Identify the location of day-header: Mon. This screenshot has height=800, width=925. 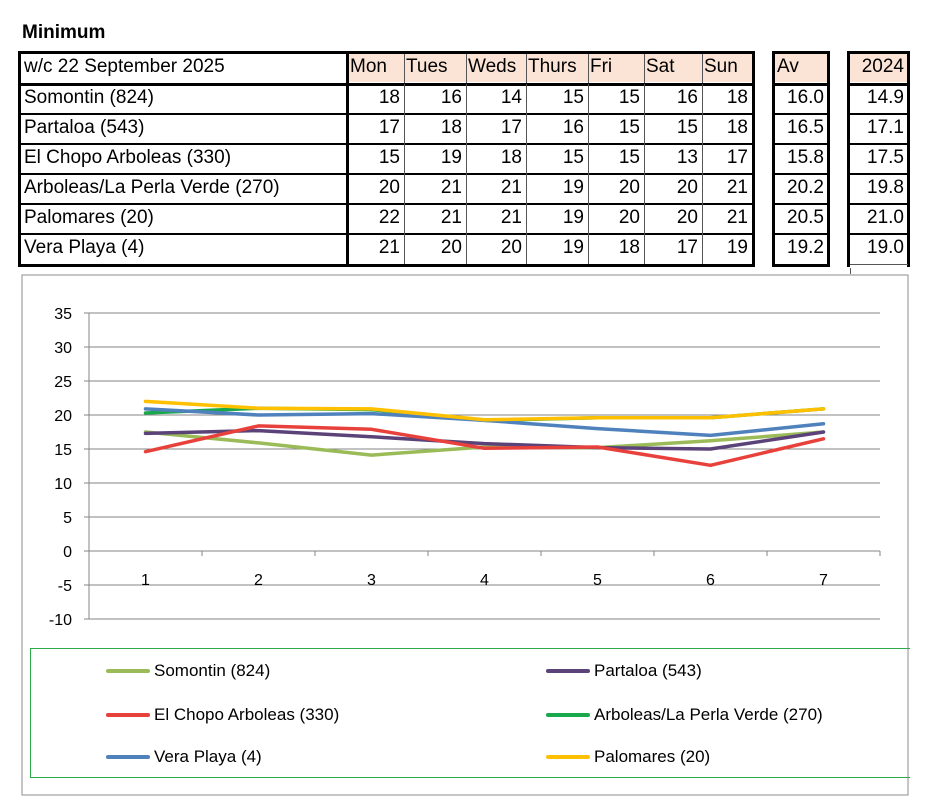
(376, 67).